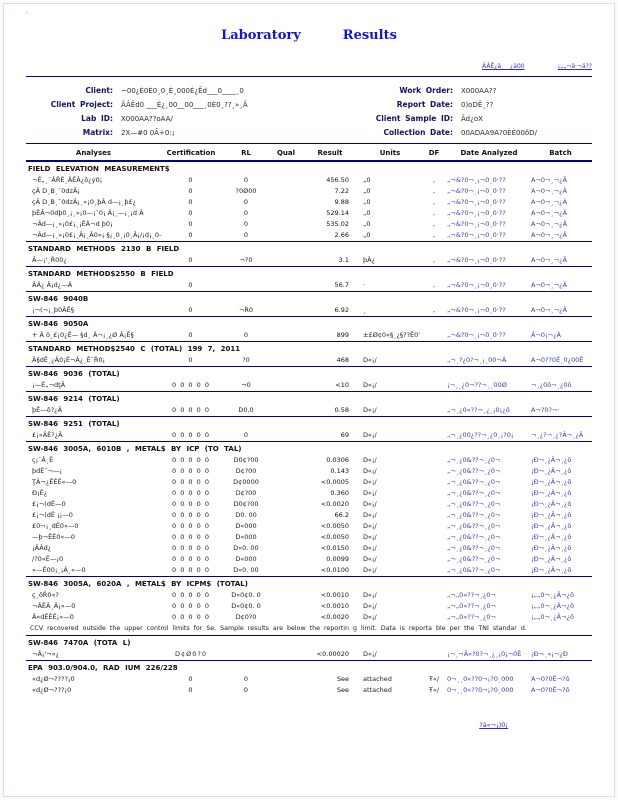 This screenshot has width=618, height=800. Describe the element at coordinates (246, 482) in the screenshot. I see `rl-value: D¢0000` at that location.